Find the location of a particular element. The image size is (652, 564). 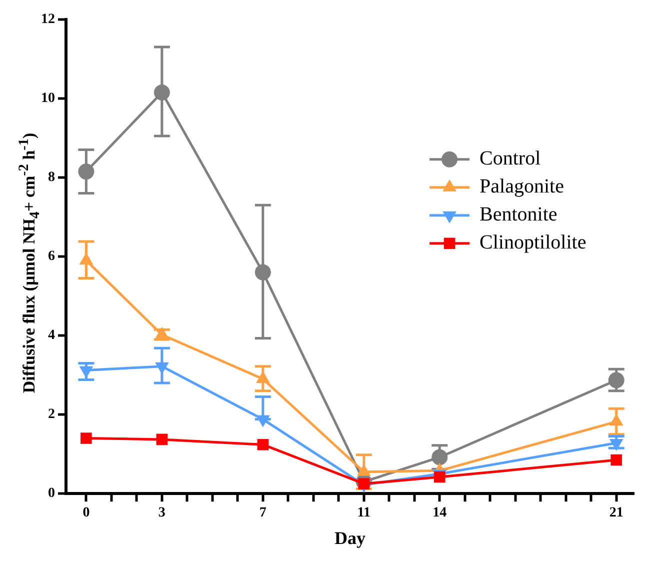

y-tick-label: 12 is located at coordinates (48, 20).